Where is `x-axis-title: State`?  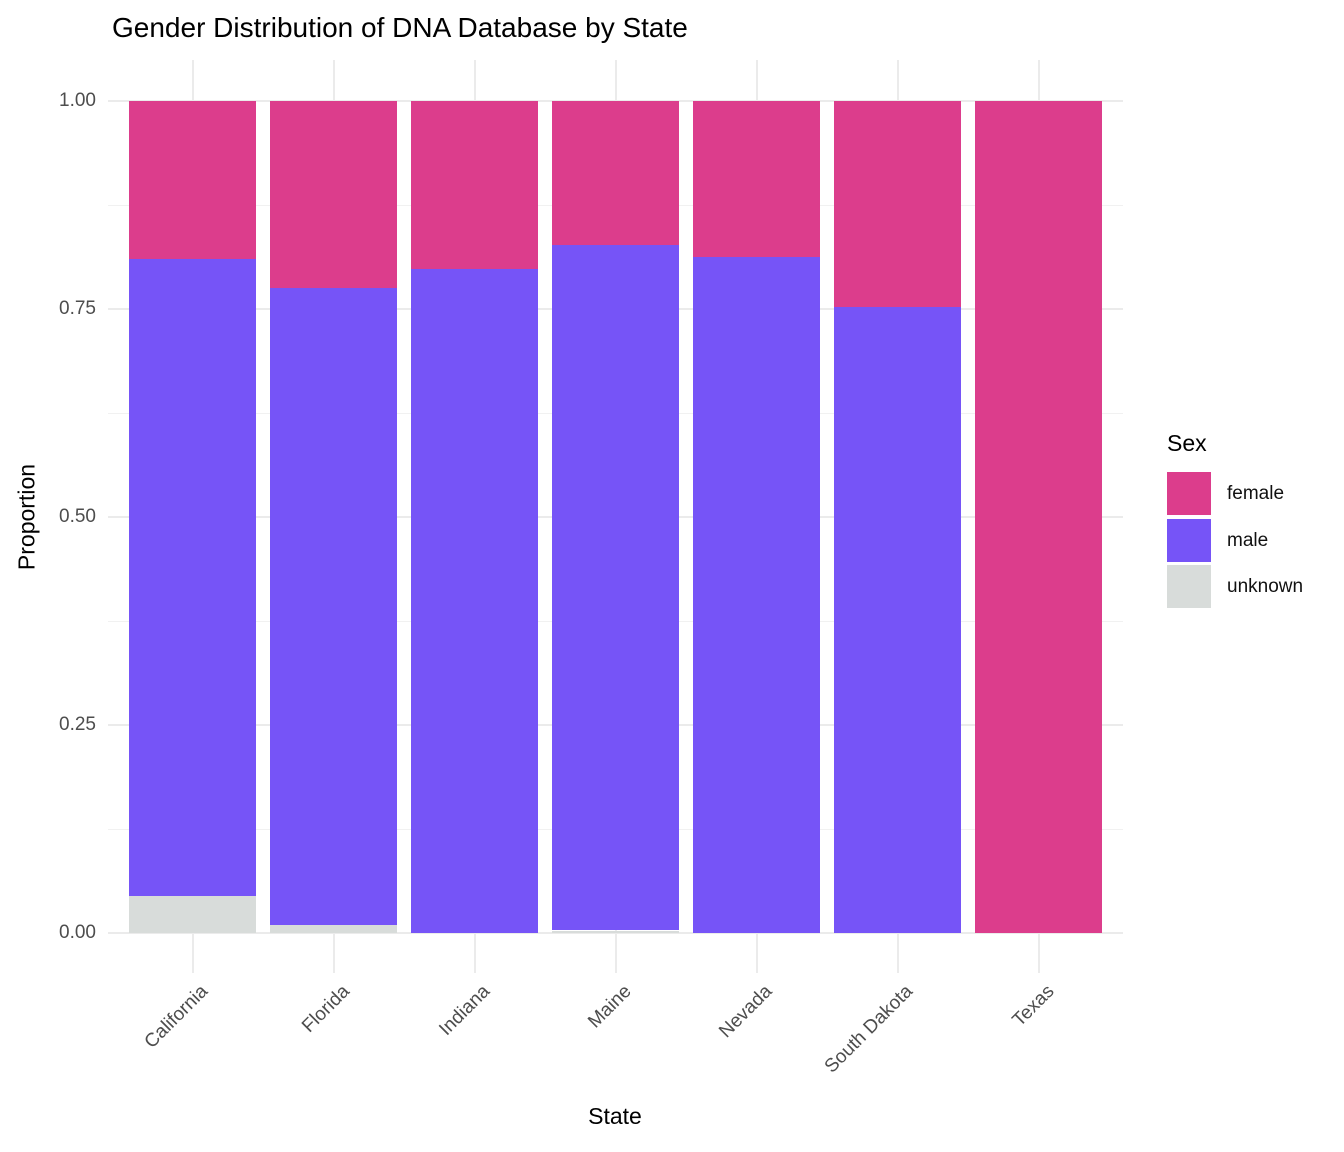 x-axis-title: State is located at coordinates (615, 1116).